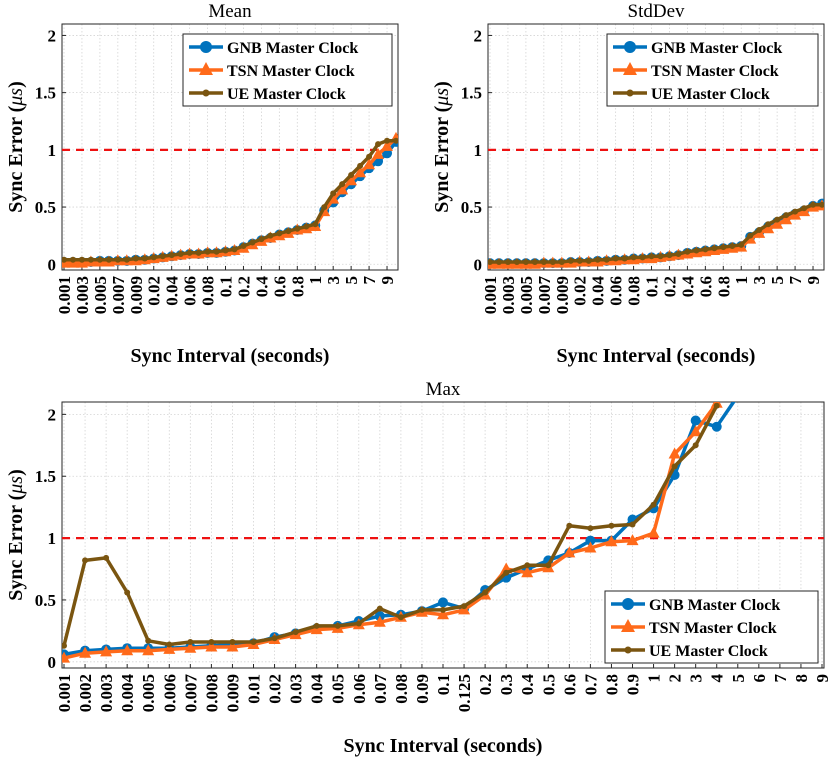 Image resolution: width=831 pixels, height=759 pixels. What do you see at coordinates (654, 678) in the screenshot?
I see `max-xtick-label: 1` at bounding box center [654, 678].